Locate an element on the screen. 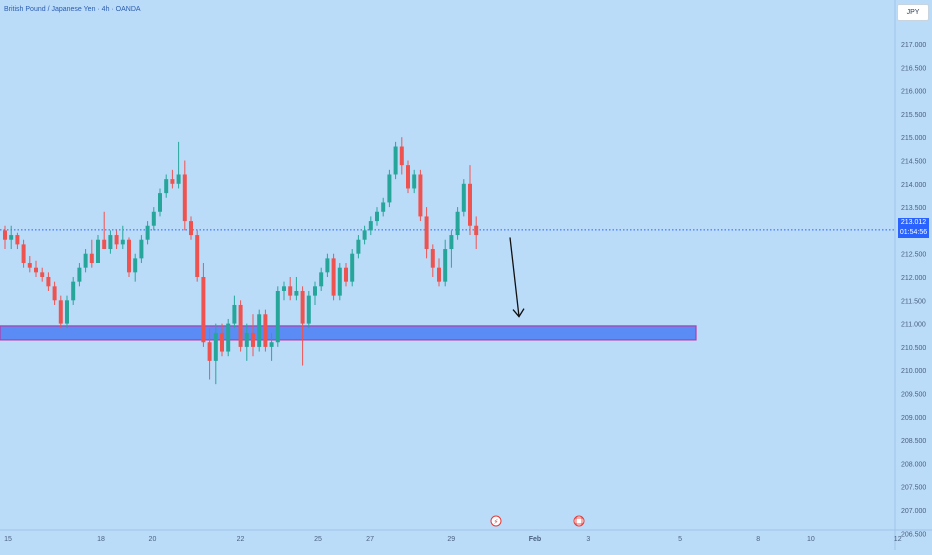  x-tick-label: Feb is located at coordinates (535, 539).